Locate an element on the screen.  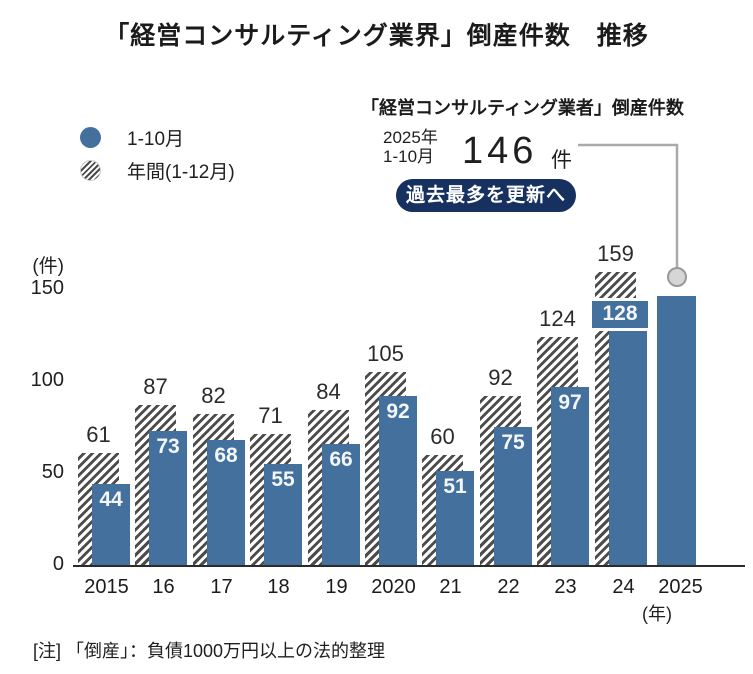
partial-bar: 97 is located at coordinates (570, 476).